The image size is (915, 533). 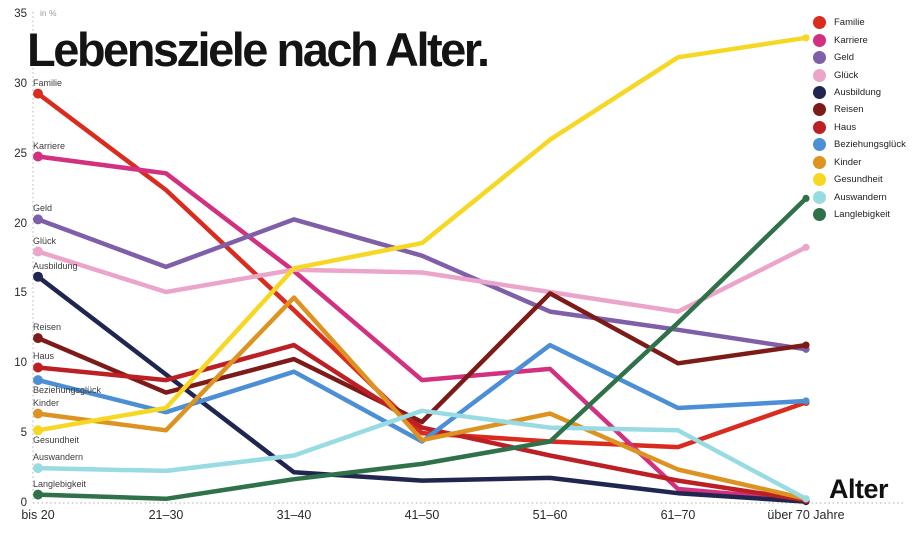 What do you see at coordinates (20, 223) in the screenshot?
I see `y-axis-tick-label: 20` at bounding box center [20, 223].